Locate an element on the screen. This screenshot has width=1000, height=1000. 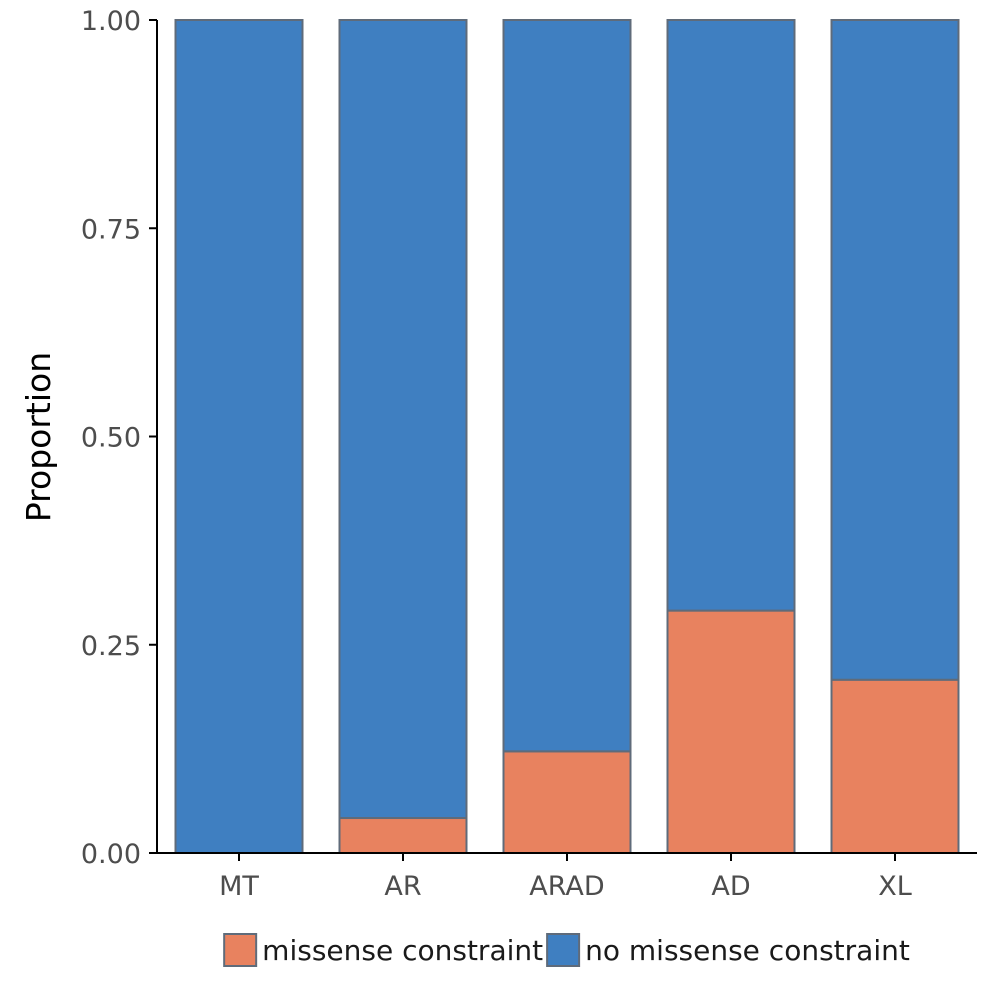
x-axis-ticks: MT AR ARAD AD XL is located at coordinates (565, 877).